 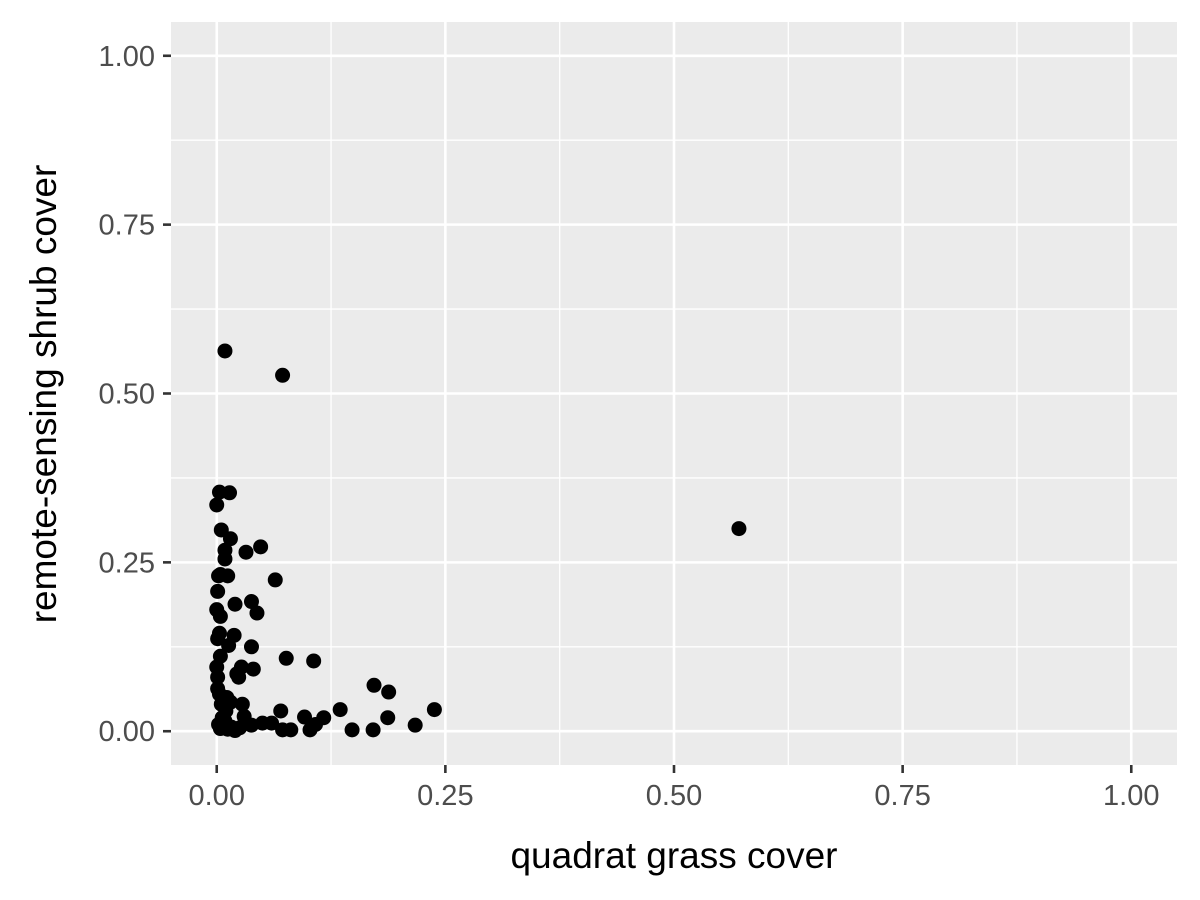 What do you see at coordinates (673, 855) in the screenshot?
I see `x-axis-title: quadrat grass cover` at bounding box center [673, 855].